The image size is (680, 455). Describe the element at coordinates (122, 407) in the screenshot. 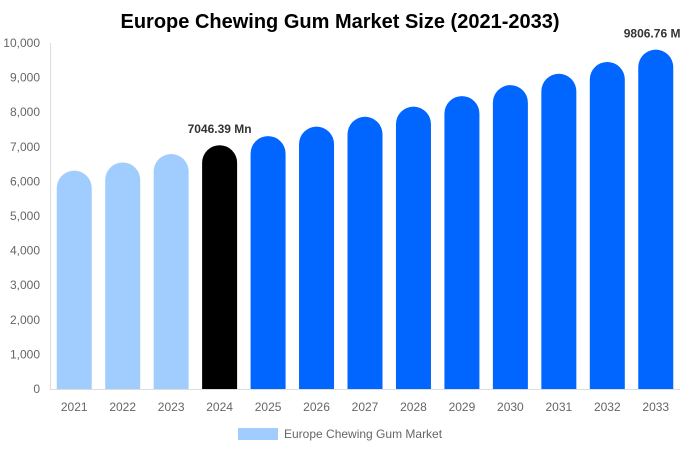

I see `x-tick-label: 2022` at that location.